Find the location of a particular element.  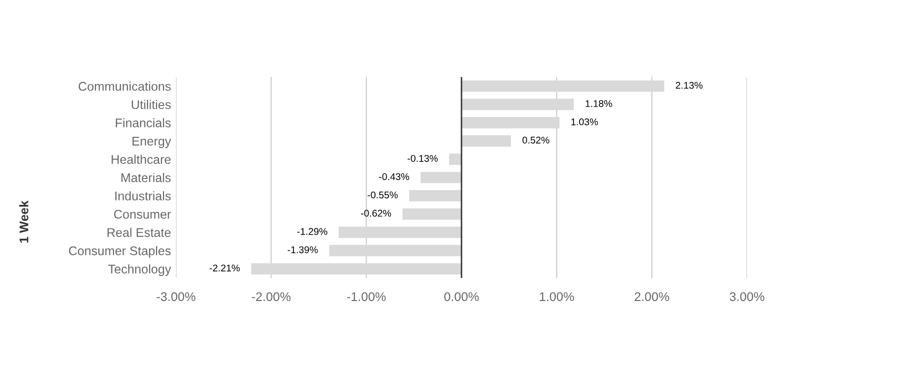

data-label: -0.43% is located at coordinates (394, 176).